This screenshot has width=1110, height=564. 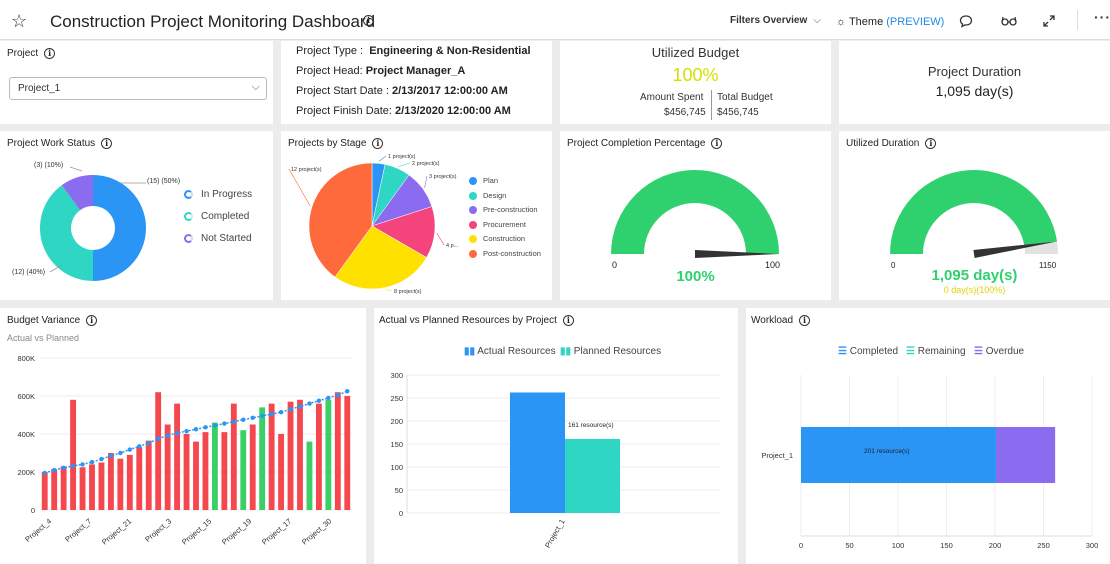 What do you see at coordinates (610, 351) in the screenshot?
I see `legend-planned-resources: ▮▮ Planned Resources` at bounding box center [610, 351].